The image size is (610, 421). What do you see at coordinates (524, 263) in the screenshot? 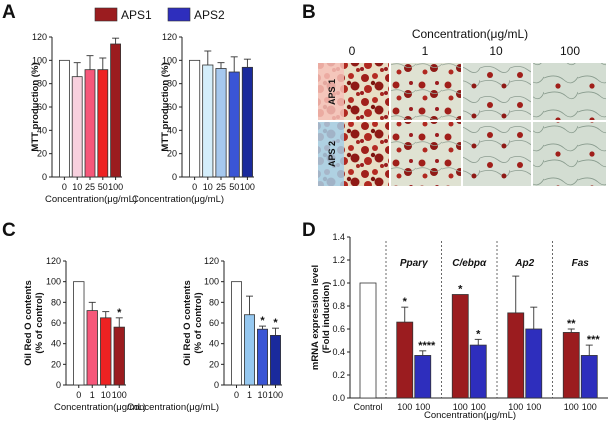
I see `gene-label: Ap2` at bounding box center [524, 263].